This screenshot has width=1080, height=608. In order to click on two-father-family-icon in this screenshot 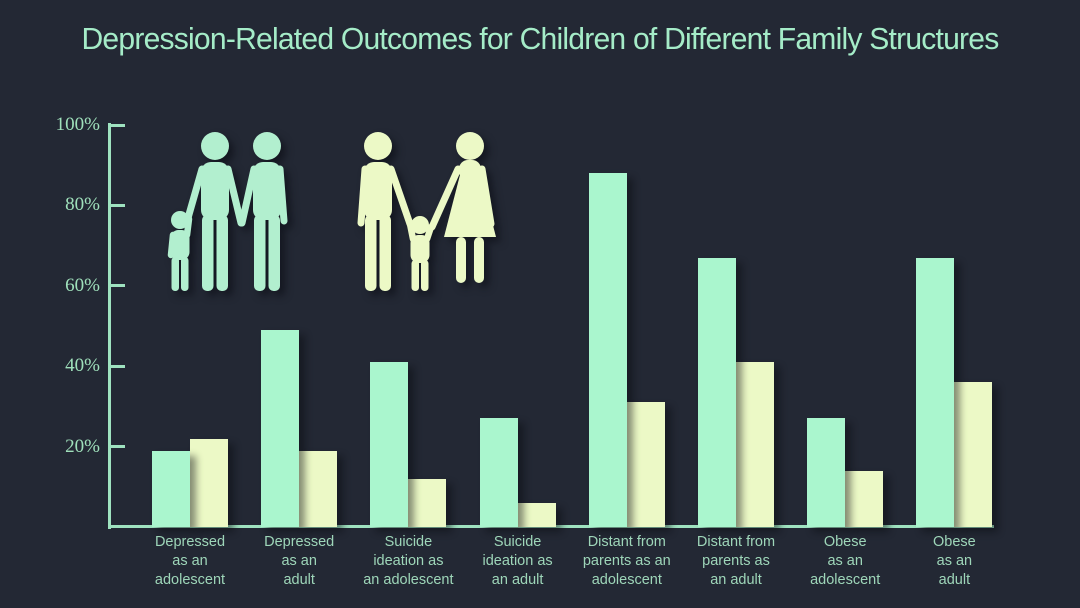, I will do `click(227, 211)`.